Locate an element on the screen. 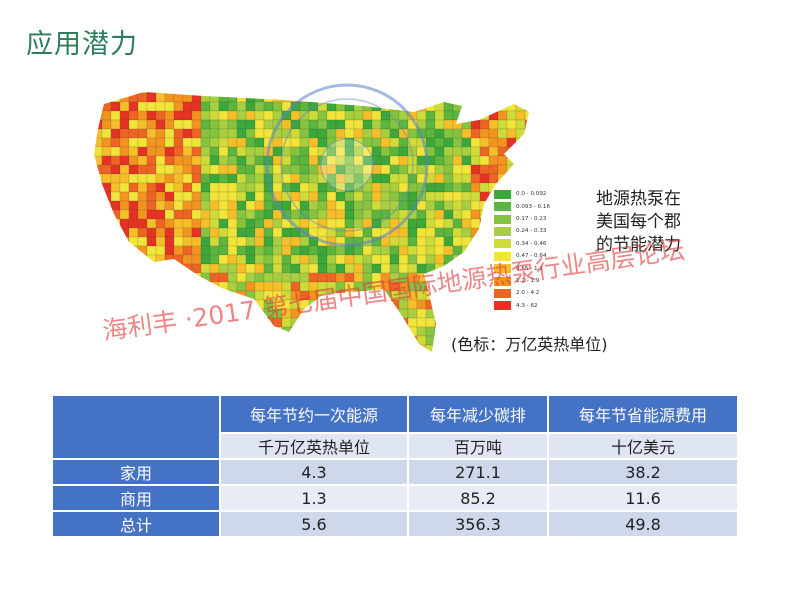  unit-cell: 十亿美元 is located at coordinates (643, 446).